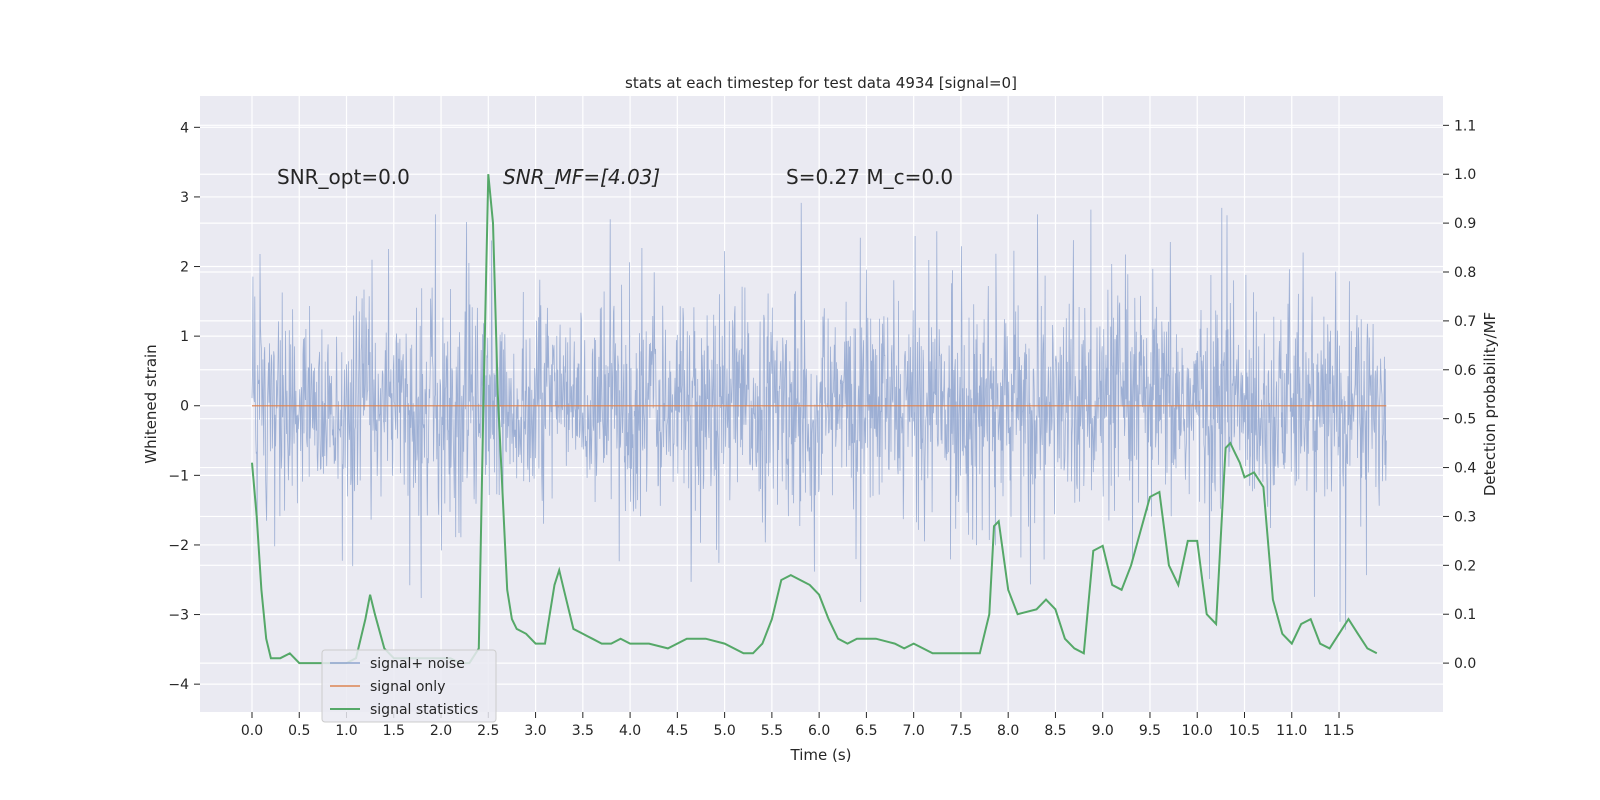  Describe the element at coordinates (151, 403) in the screenshot. I see `y-axis-label: Whitened strain` at that location.